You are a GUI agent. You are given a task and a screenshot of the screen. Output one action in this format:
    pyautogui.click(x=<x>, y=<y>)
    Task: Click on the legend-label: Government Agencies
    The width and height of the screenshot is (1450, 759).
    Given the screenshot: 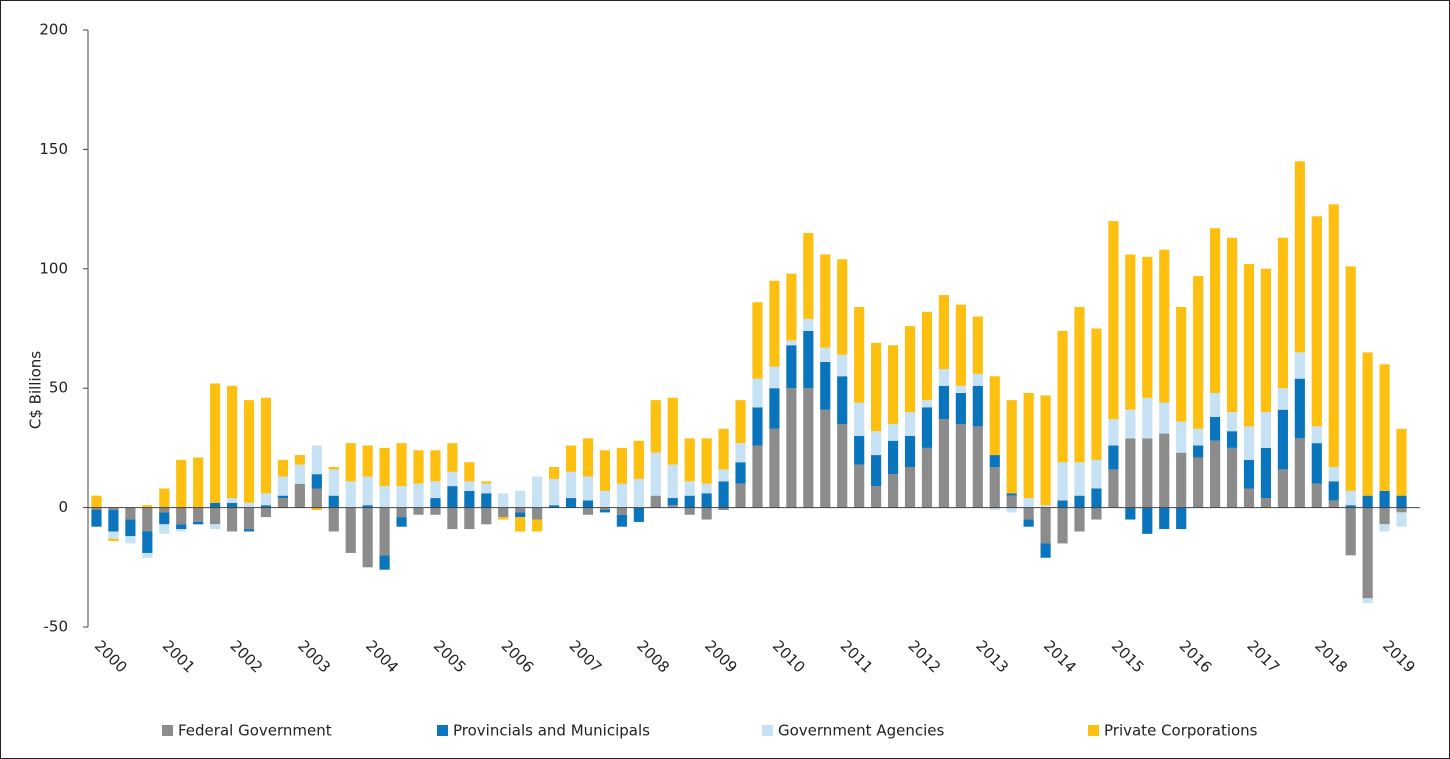 What is the action you would take?
    pyautogui.click(x=861, y=731)
    